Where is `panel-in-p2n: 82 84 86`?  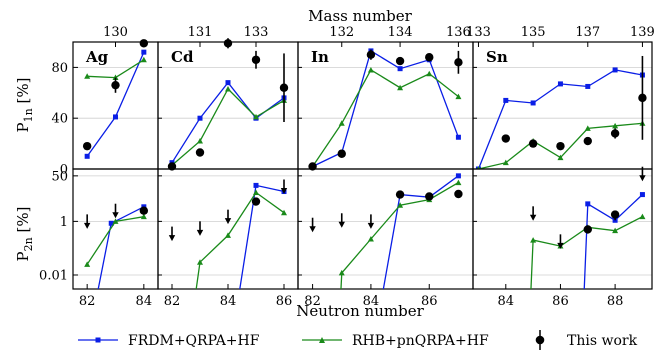 panel-in-p2n: 82 84 86 is located at coordinates (385, 238).